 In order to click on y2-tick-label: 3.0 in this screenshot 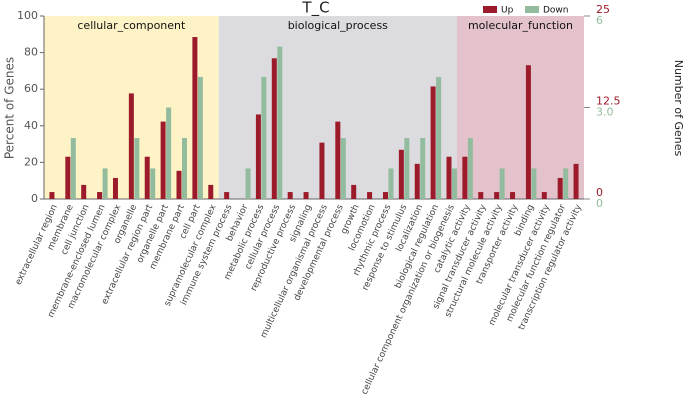, I will do `click(605, 112)`.